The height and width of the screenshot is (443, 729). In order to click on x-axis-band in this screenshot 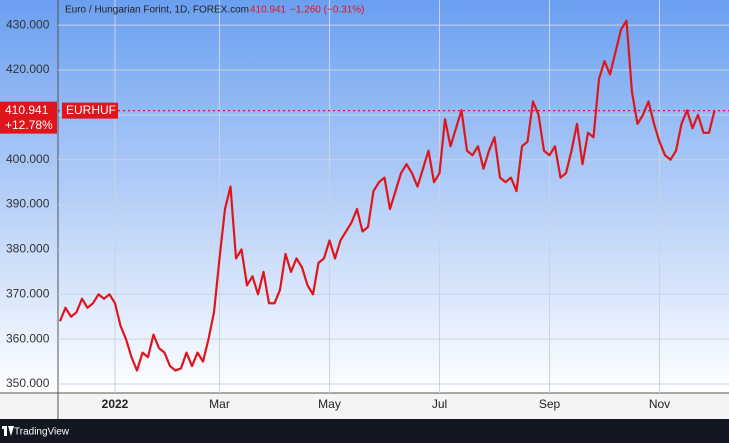, I will do `click(364, 406)`.